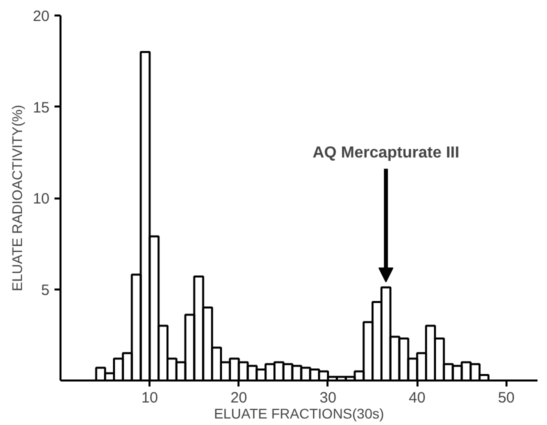 The height and width of the screenshot is (425, 547). I want to click on x-tick-label: 40, so click(417, 398).